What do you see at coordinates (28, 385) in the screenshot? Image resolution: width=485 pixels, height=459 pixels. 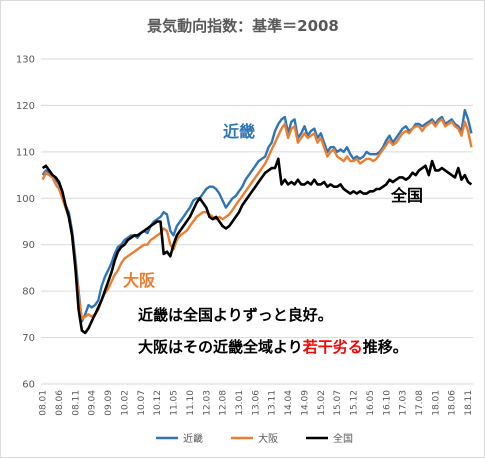 I see `y-tick-label: 60` at bounding box center [28, 385].